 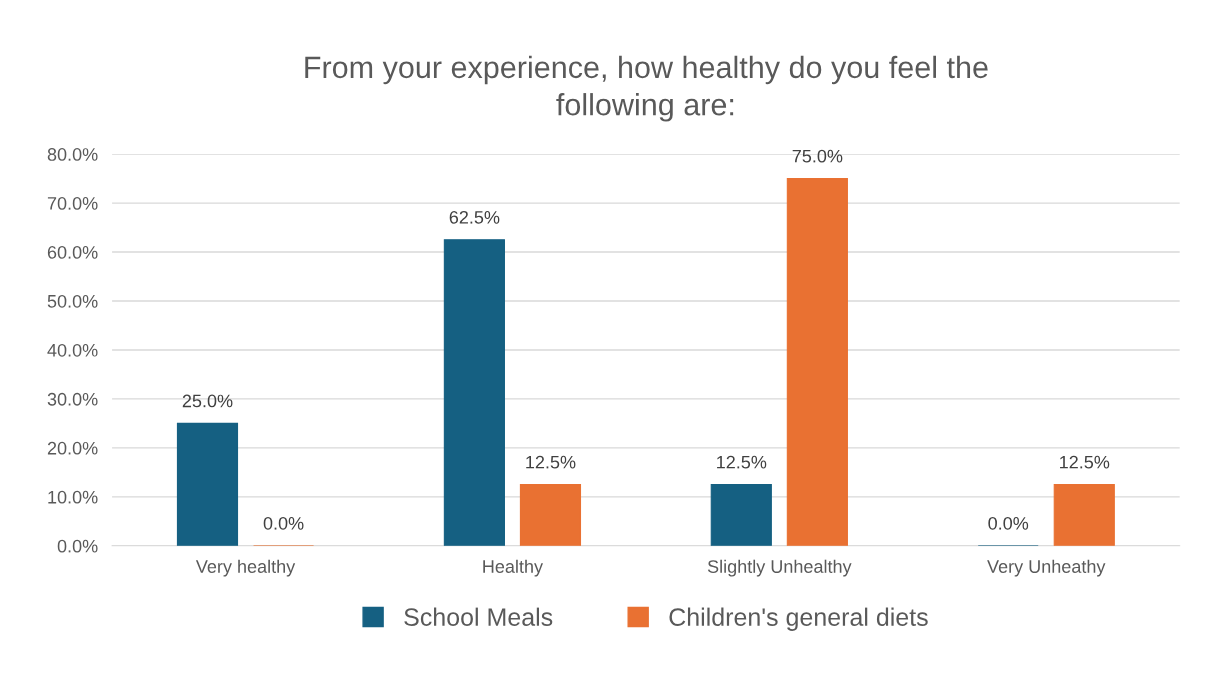 I want to click on data-label: 25.0%, so click(x=207, y=401).